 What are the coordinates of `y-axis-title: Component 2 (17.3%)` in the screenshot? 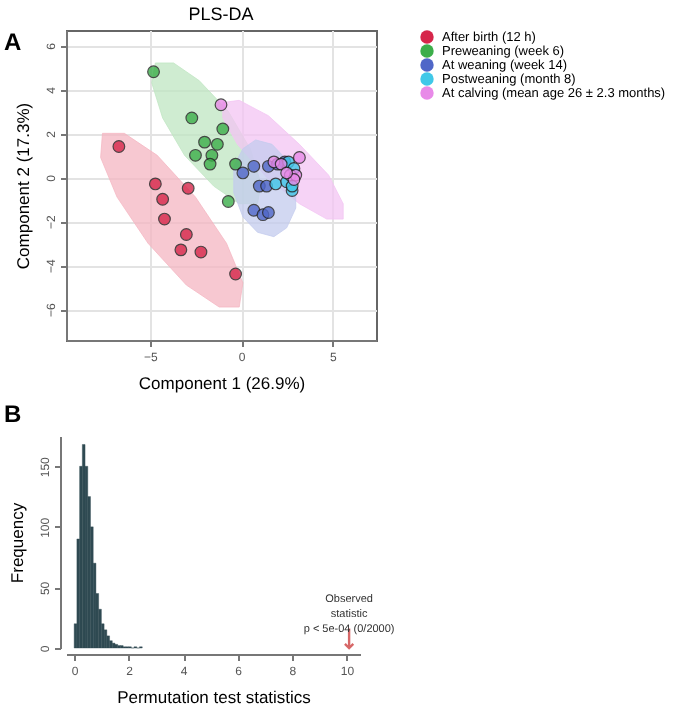 It's located at (23, 186).